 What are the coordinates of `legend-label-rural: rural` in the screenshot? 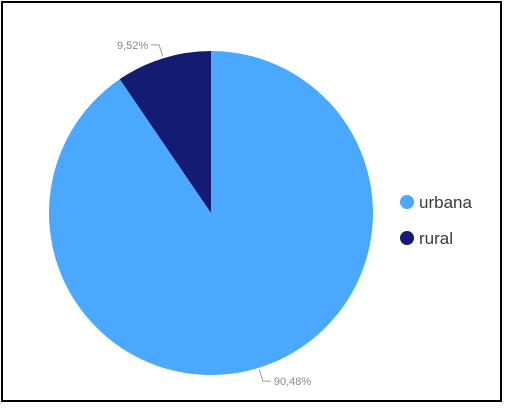 It's located at (436, 238).